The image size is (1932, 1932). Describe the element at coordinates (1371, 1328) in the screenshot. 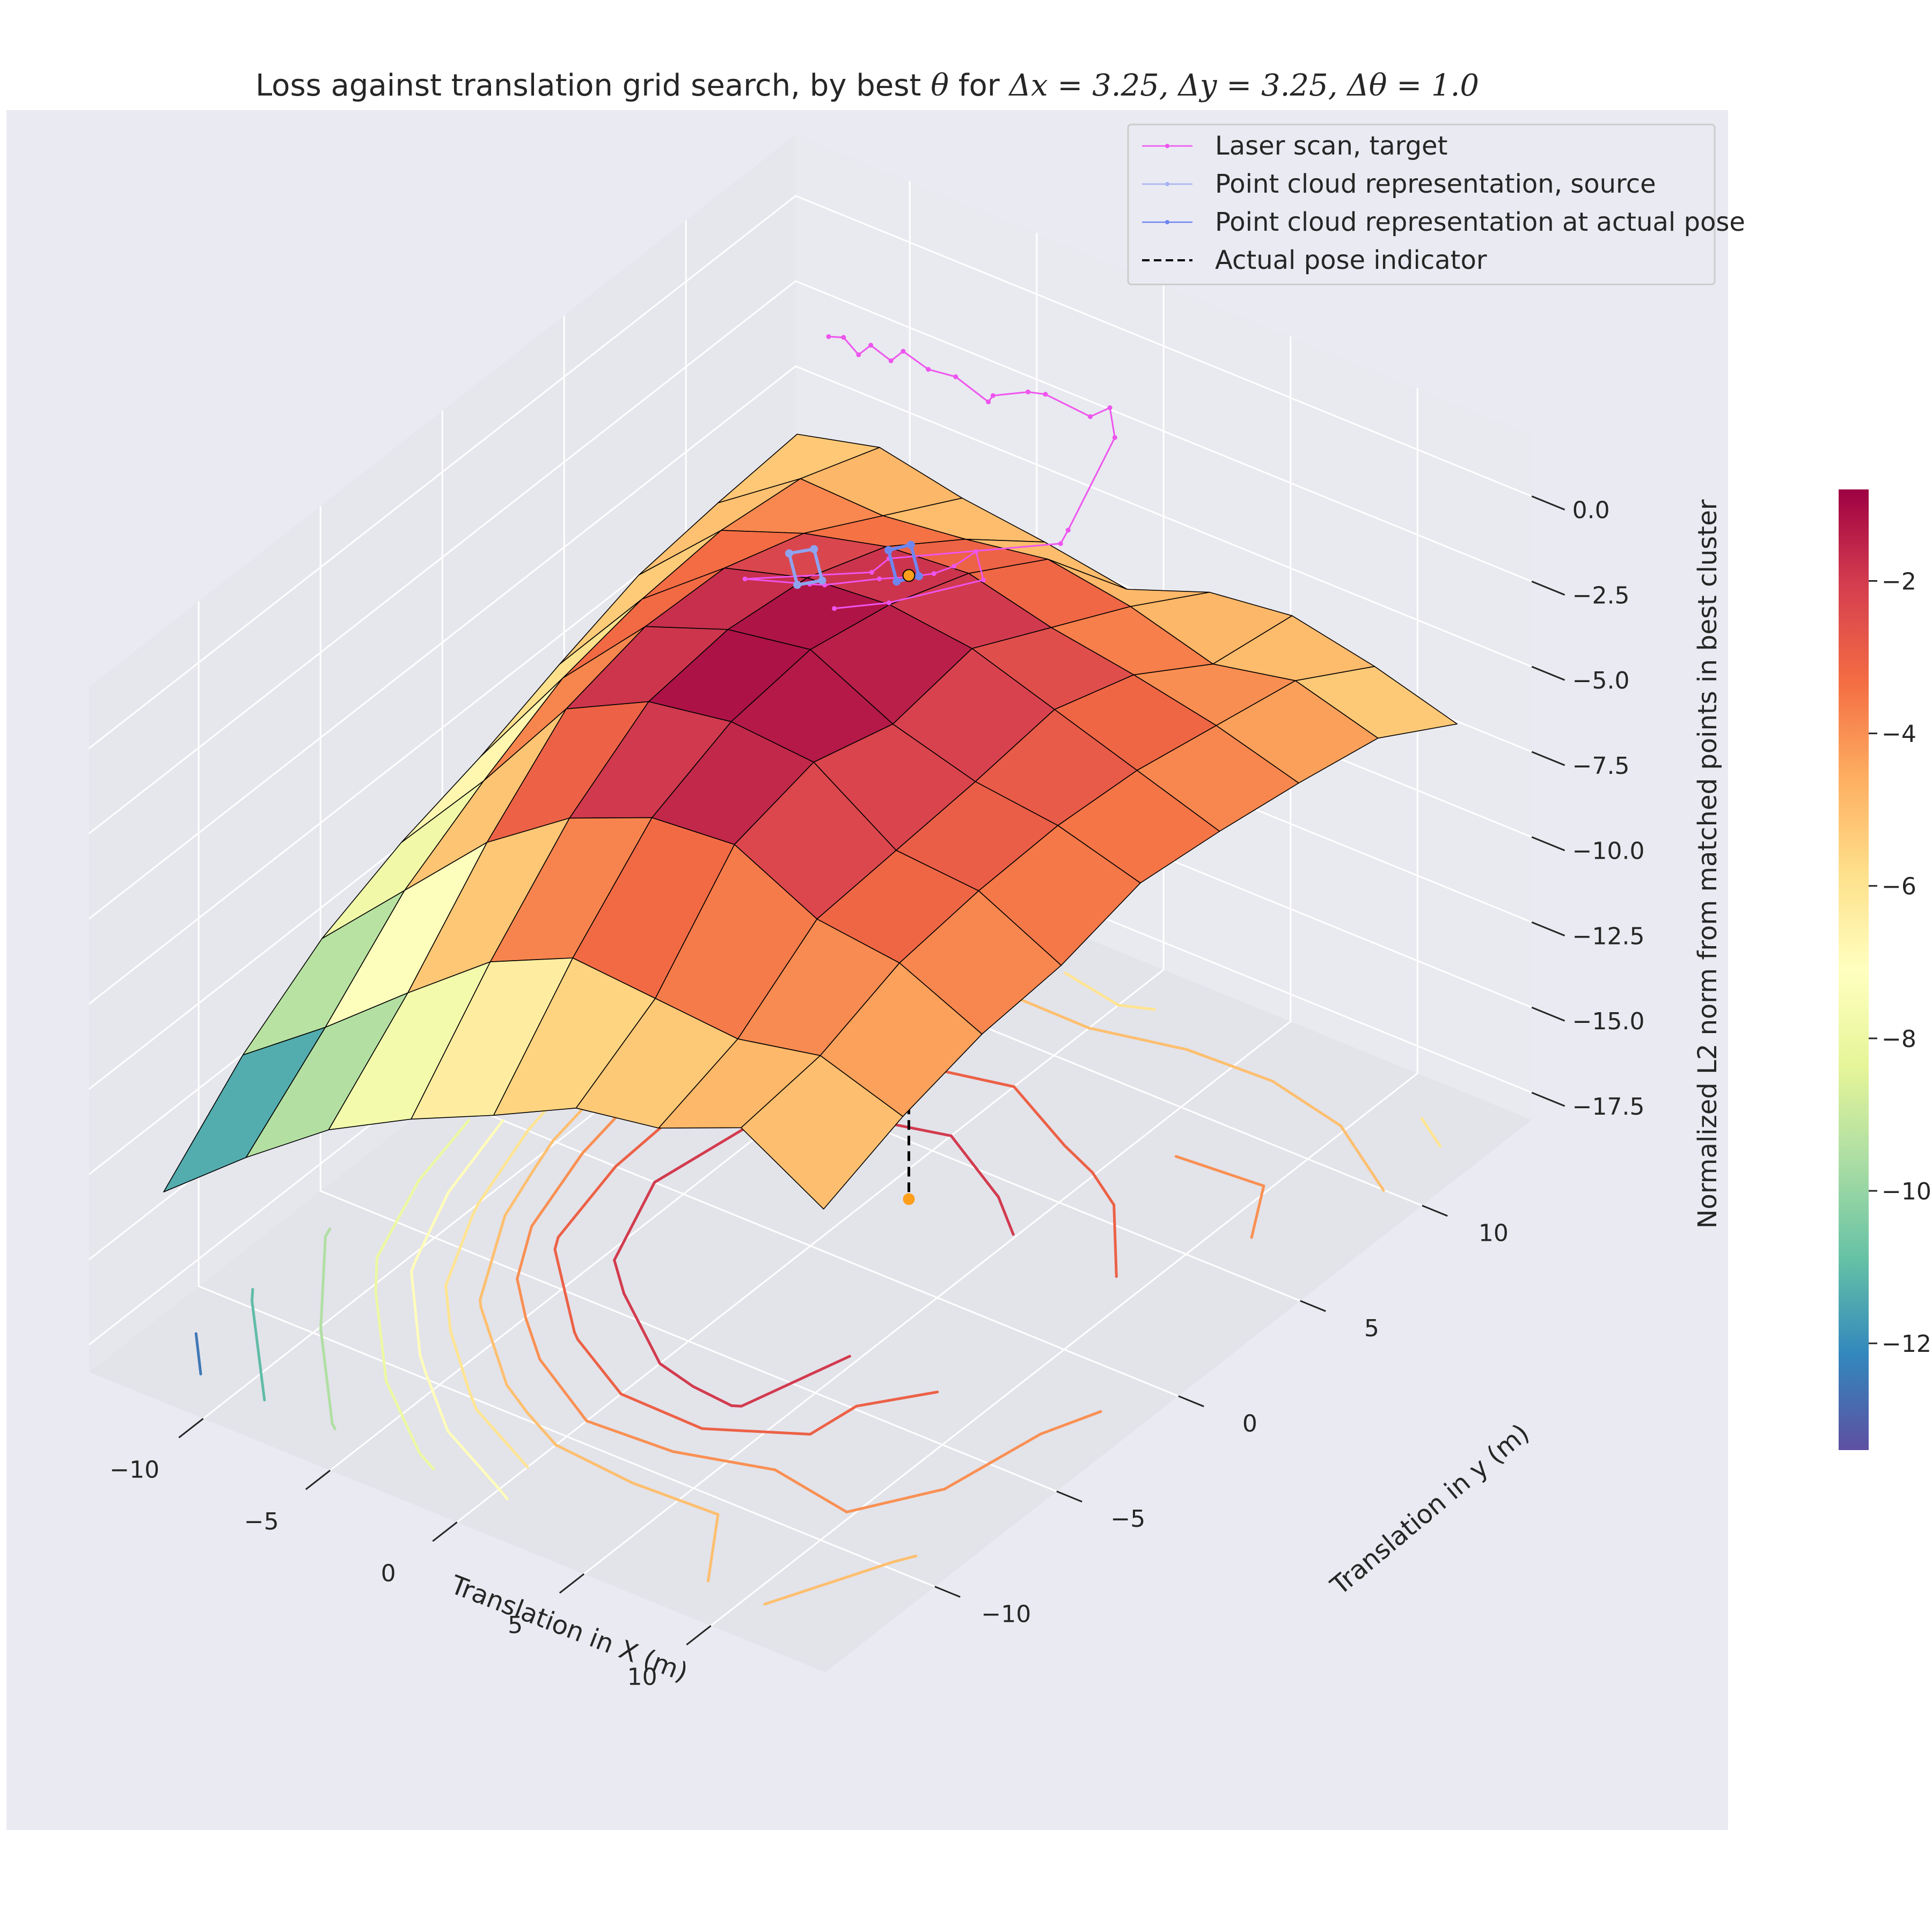

I see `y-tick-label: 5` at that location.